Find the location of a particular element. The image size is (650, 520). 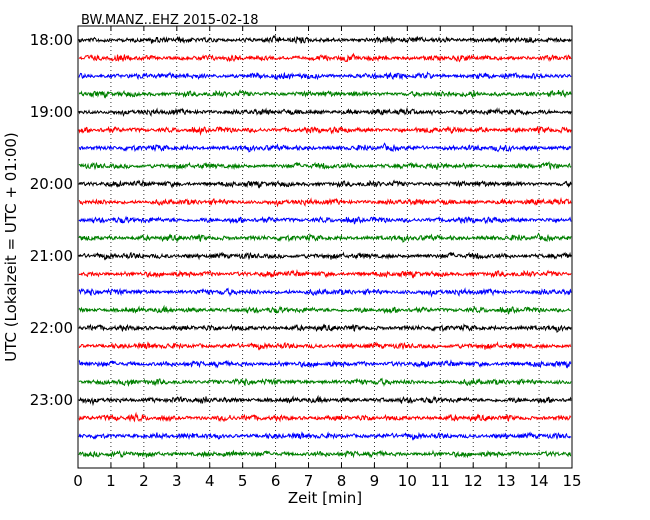

x-tick-label: 14 is located at coordinates (539, 481).